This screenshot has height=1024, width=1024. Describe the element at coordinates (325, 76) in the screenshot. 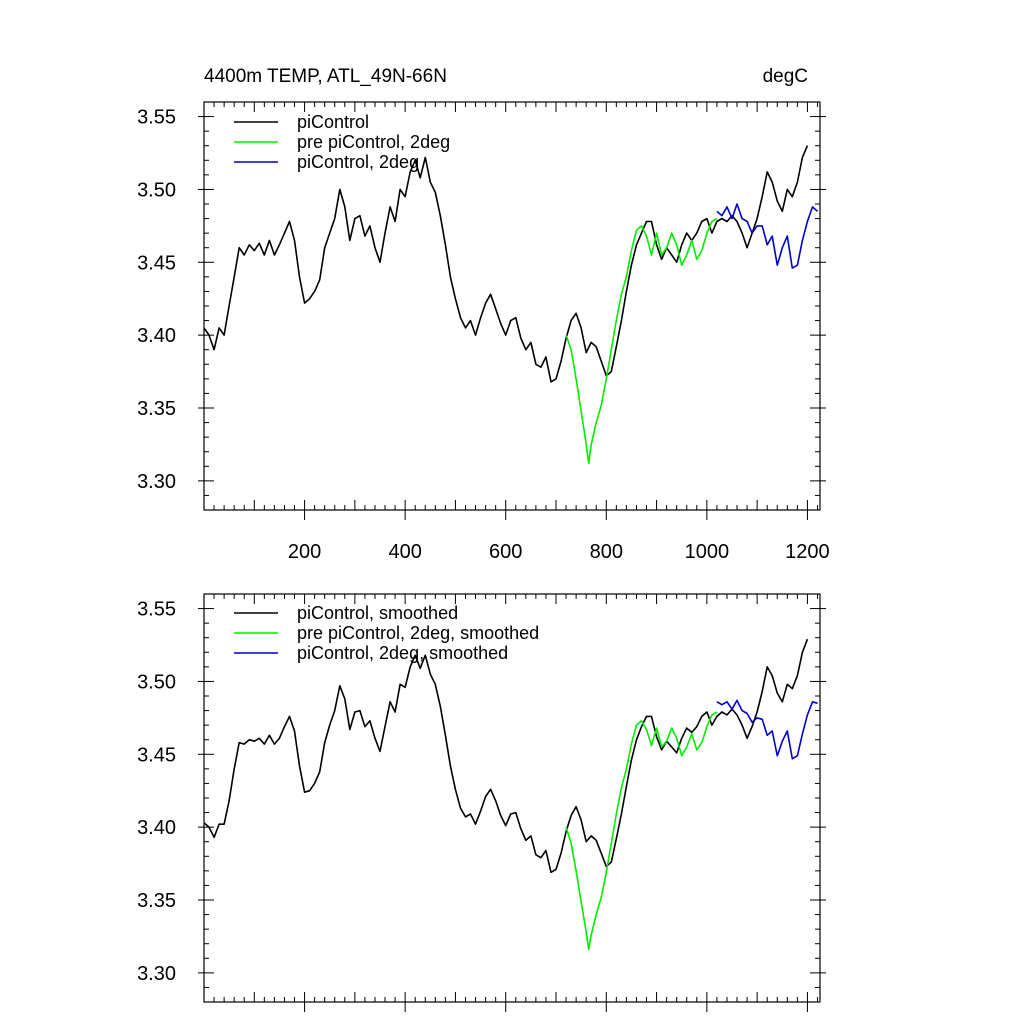

I see `panel-title-left: 4400m TEMP, ATL_49N-66N` at that location.